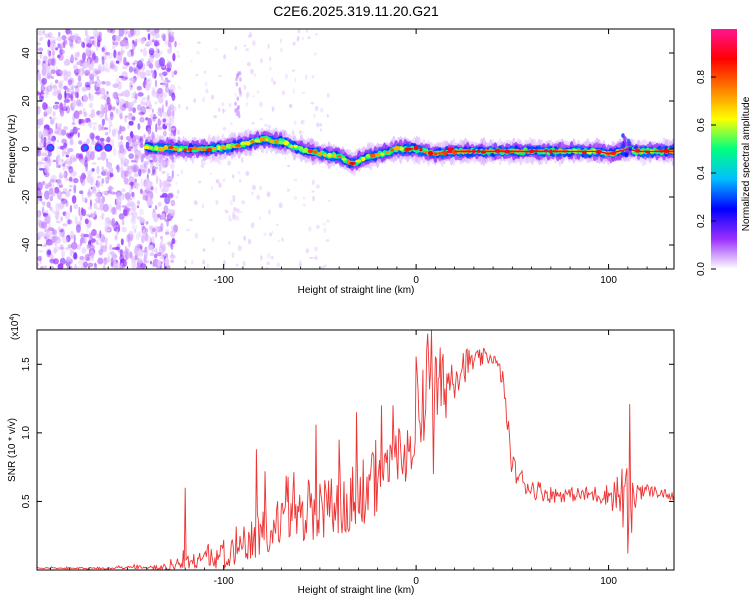 This screenshot has width=750, height=600. Describe the element at coordinates (26, 244) in the screenshot. I see `y-tick-label: -40` at that location.